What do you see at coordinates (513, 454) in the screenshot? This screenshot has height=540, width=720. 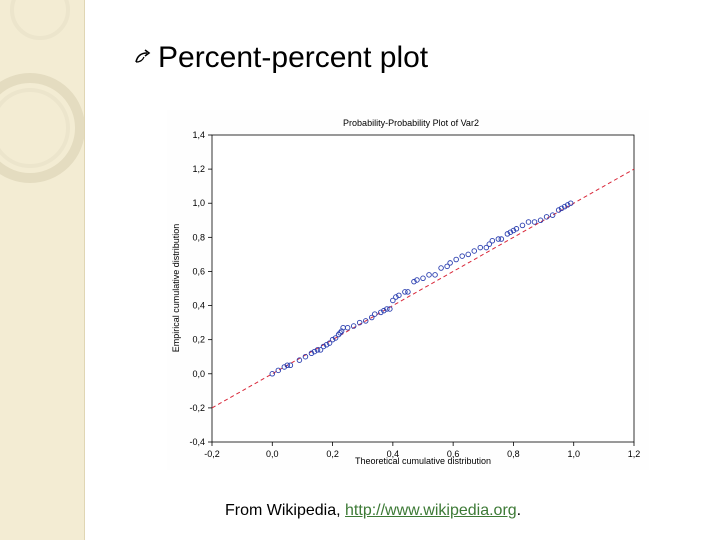 I see `x-tick-label: 0,8` at bounding box center [513, 454].